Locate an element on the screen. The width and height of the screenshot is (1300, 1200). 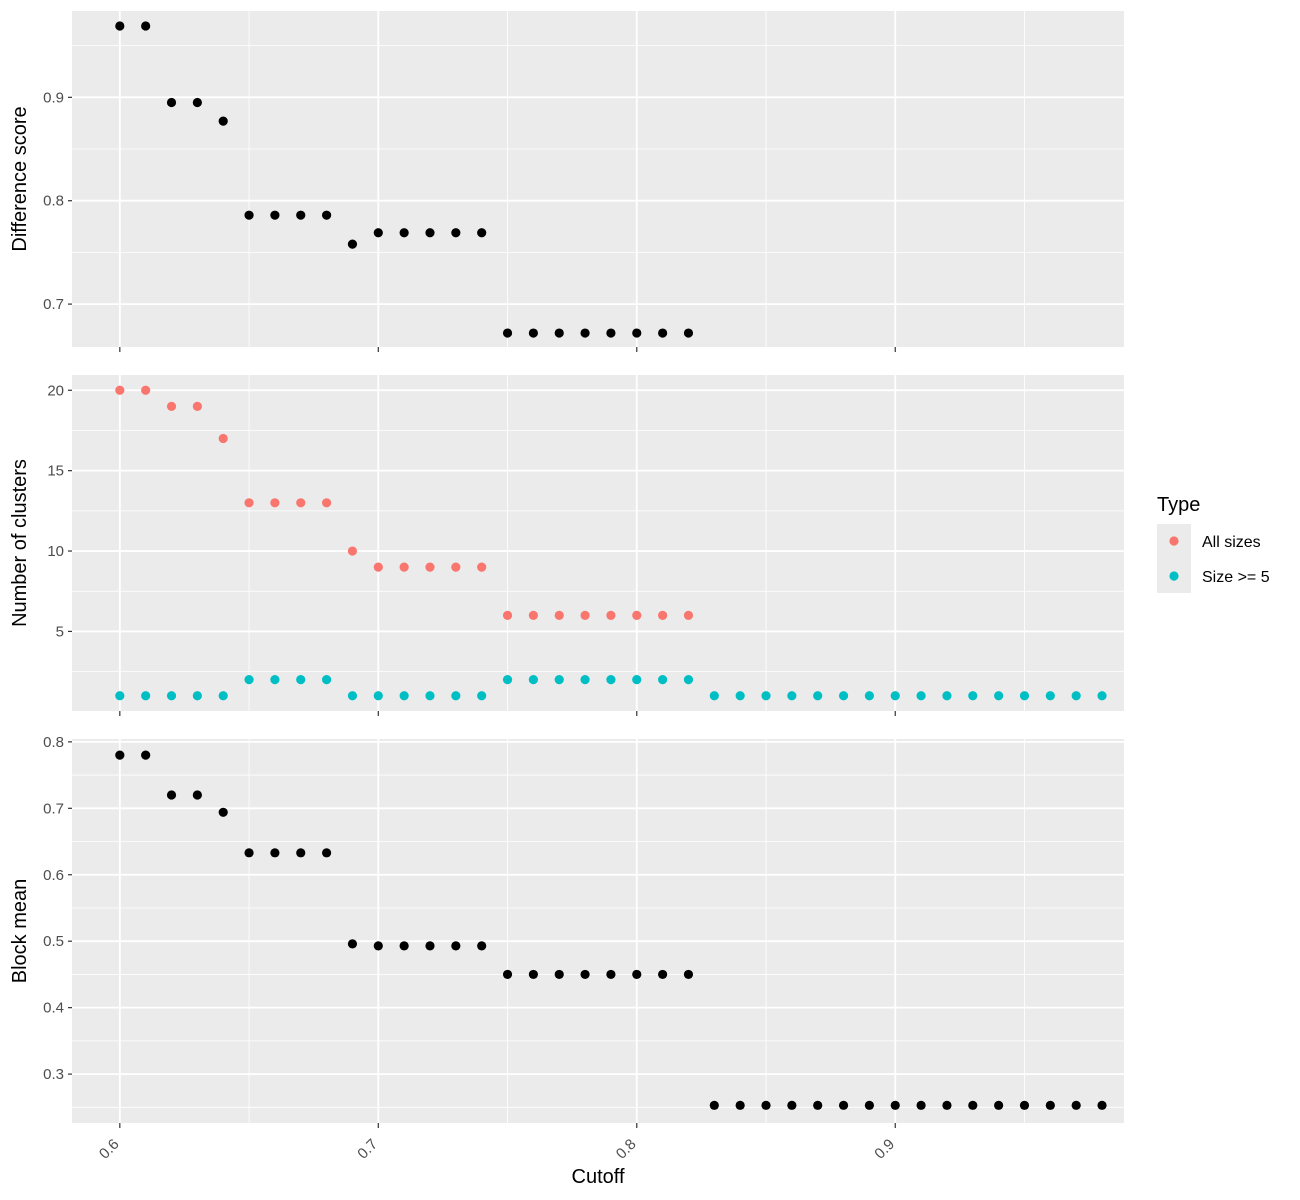
legend: Type All sizes Size >= 5 is located at coordinates (1213, 543).